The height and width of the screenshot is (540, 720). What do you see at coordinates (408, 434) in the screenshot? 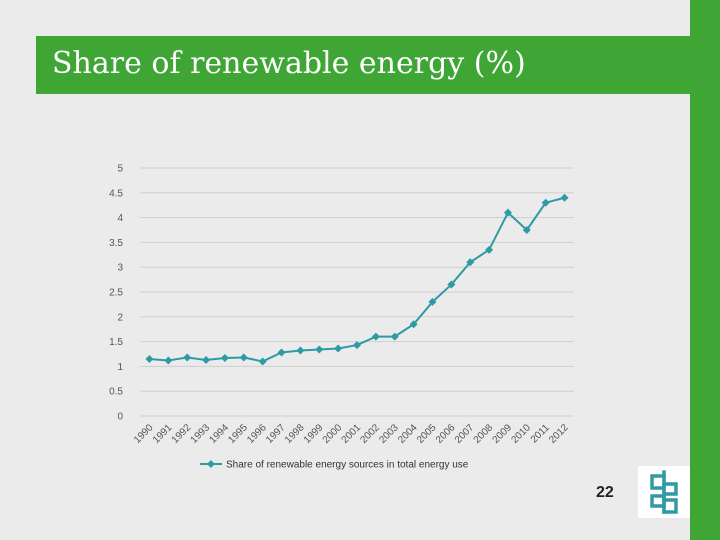
I see `x-tick-label: 2004` at bounding box center [408, 434].